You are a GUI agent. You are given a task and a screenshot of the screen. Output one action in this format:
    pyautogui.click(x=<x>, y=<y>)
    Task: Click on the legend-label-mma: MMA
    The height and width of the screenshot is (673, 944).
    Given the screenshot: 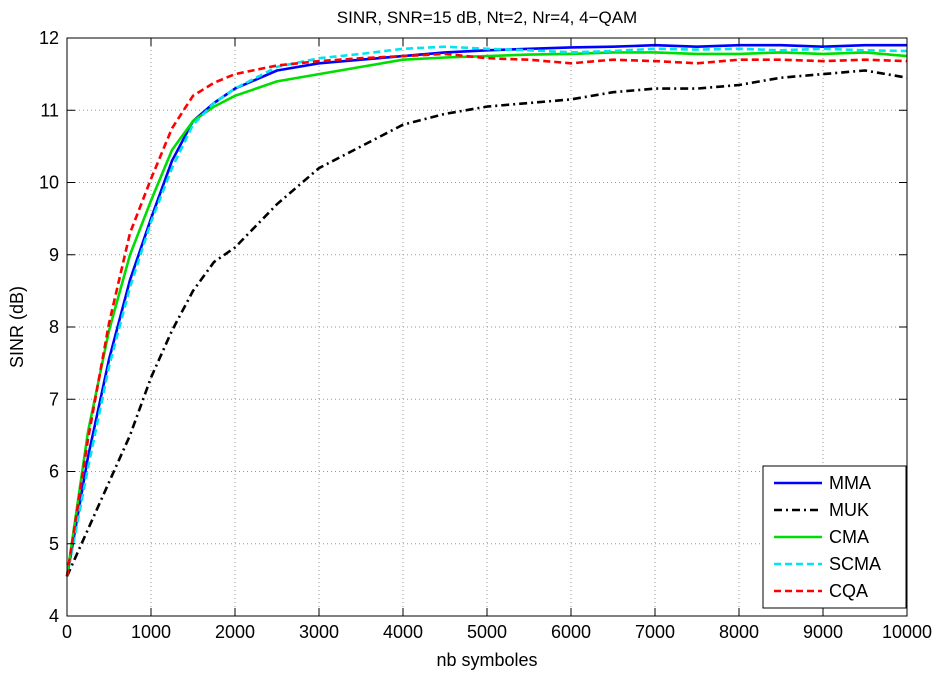 What is the action you would take?
    pyautogui.click(x=850, y=483)
    